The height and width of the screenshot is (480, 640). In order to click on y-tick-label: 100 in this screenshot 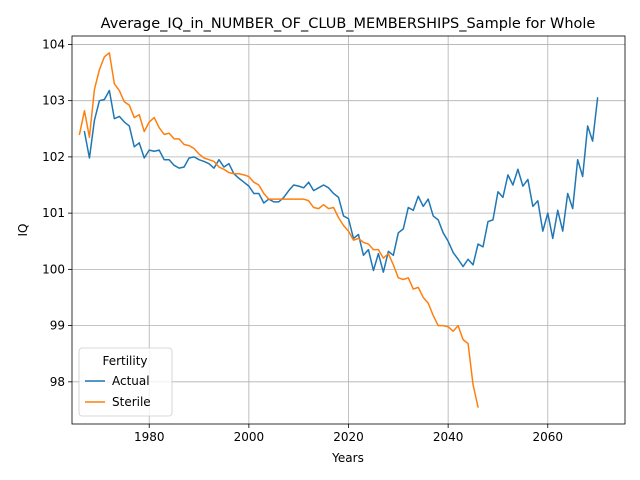, I will do `click(53, 269)`.